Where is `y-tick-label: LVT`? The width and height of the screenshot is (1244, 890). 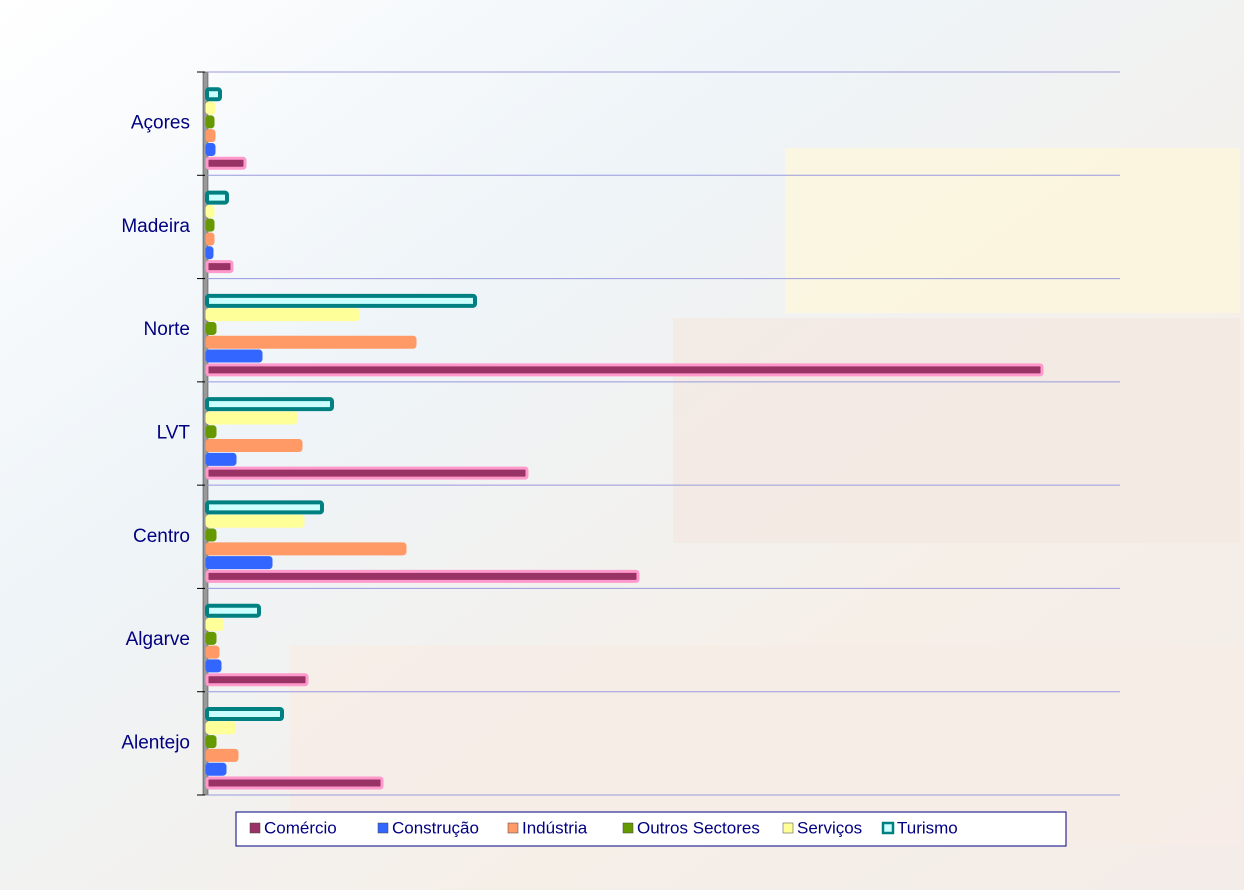 y-tick-label: LVT is located at coordinates (174, 433).